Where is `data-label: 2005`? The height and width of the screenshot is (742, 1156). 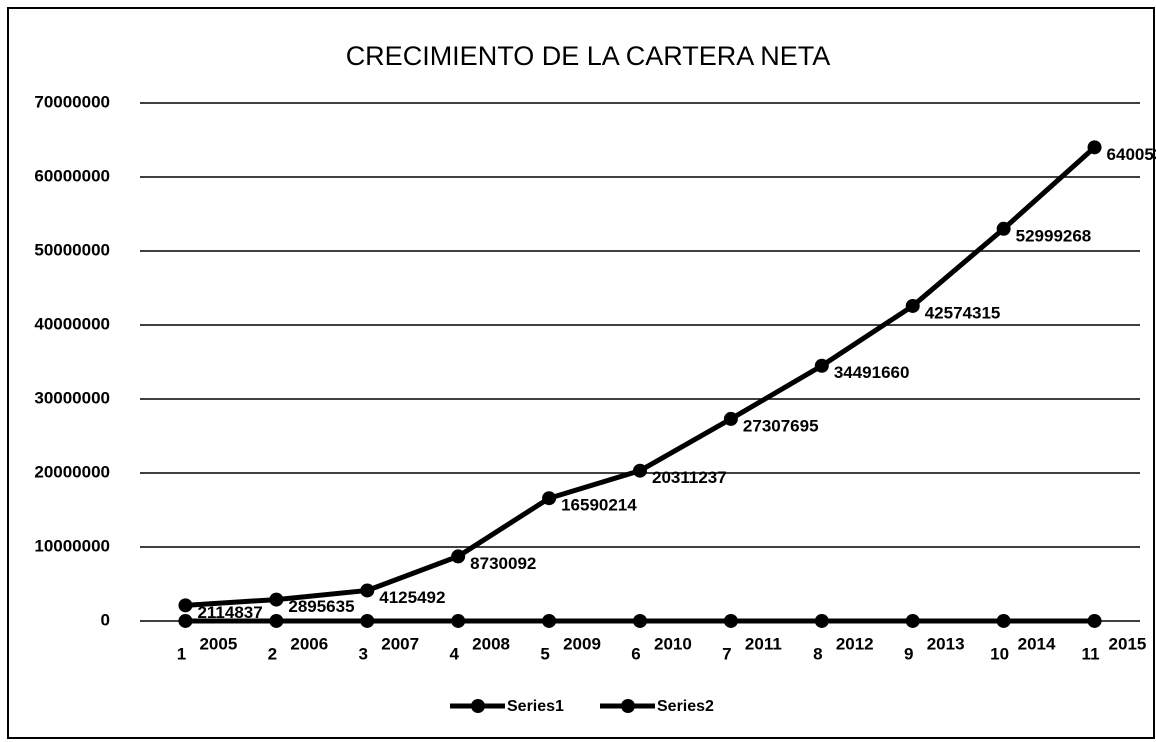 data-label: 2005 is located at coordinates (218, 643).